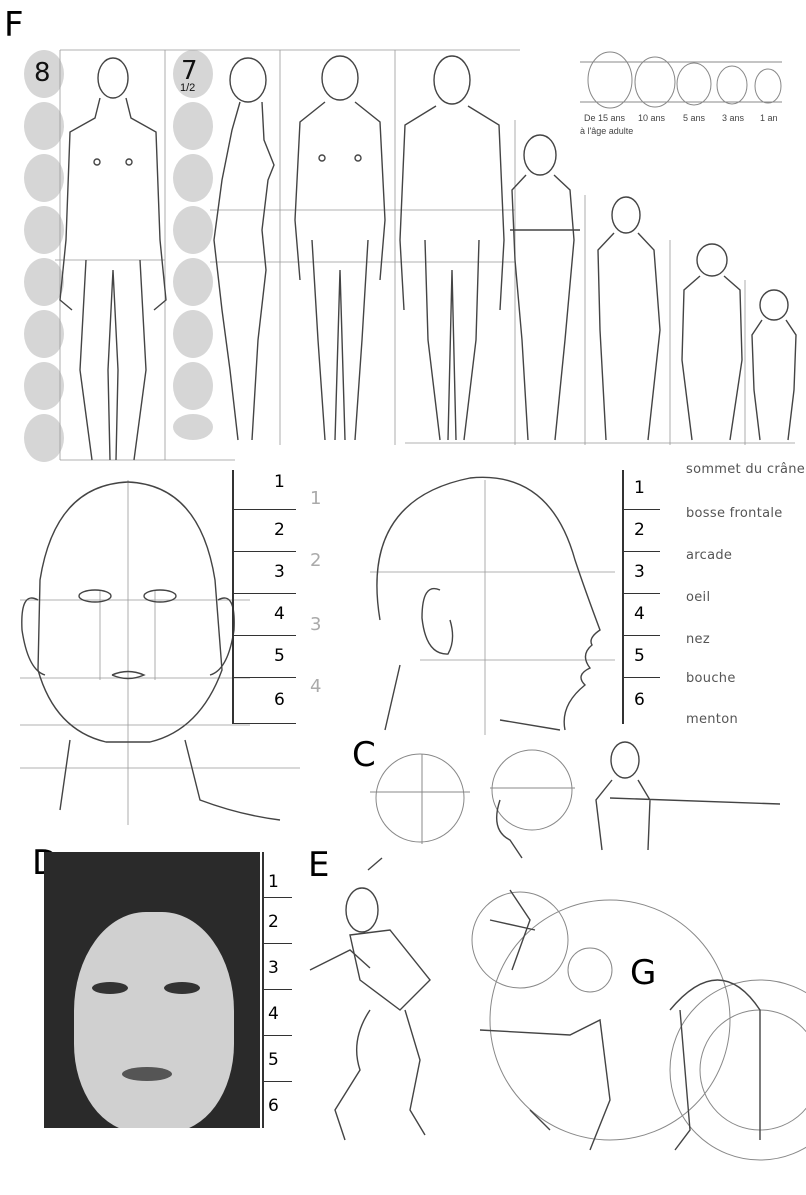 This screenshot has width=806, height=1195. I want to click on age-label-1: 1 an, so click(769, 118).